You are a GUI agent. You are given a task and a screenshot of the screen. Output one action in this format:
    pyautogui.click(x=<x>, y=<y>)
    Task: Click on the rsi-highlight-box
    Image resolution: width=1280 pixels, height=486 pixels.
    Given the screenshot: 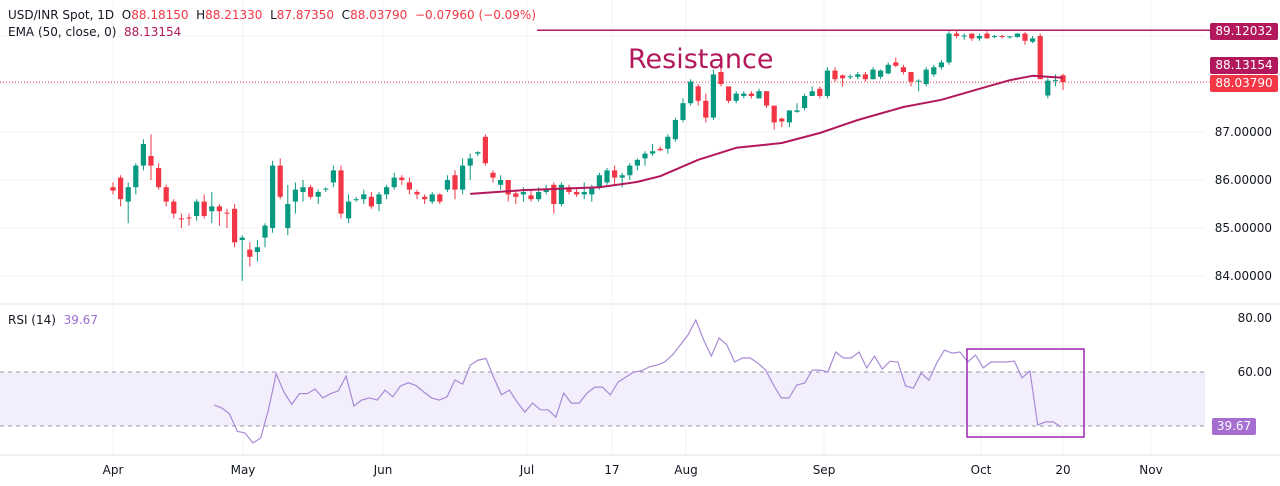 What is the action you would take?
    pyautogui.click(x=1025, y=393)
    